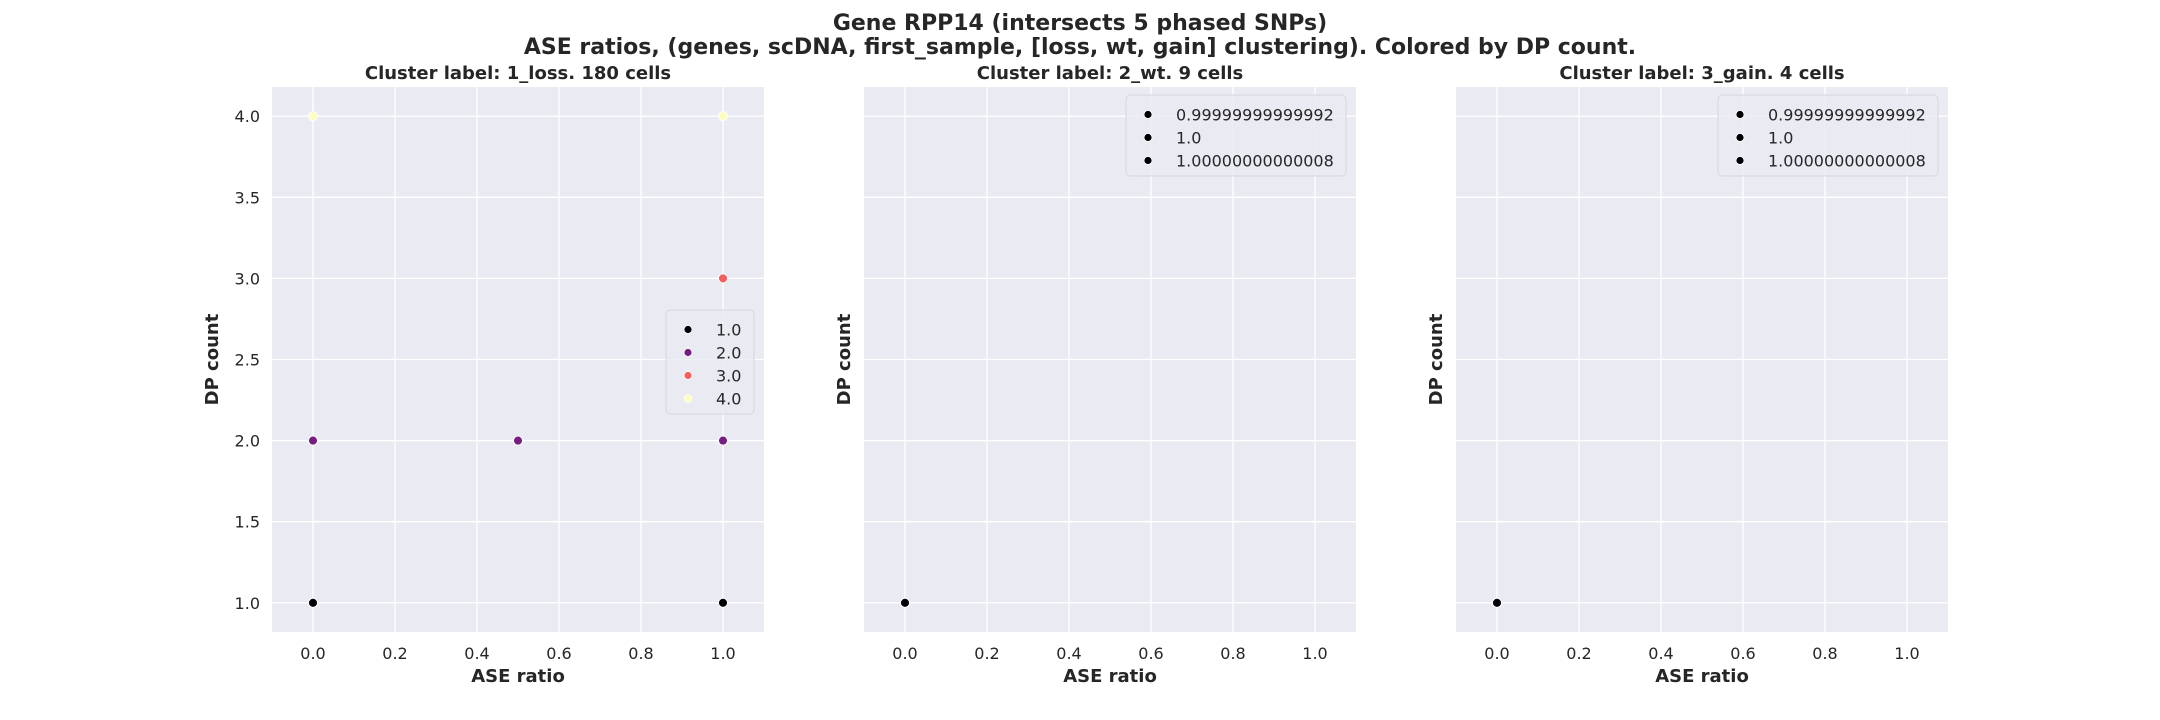 Image resolution: width=2160 pixels, height=720 pixels. I want to click on legend-label: 3.0, so click(728, 376).